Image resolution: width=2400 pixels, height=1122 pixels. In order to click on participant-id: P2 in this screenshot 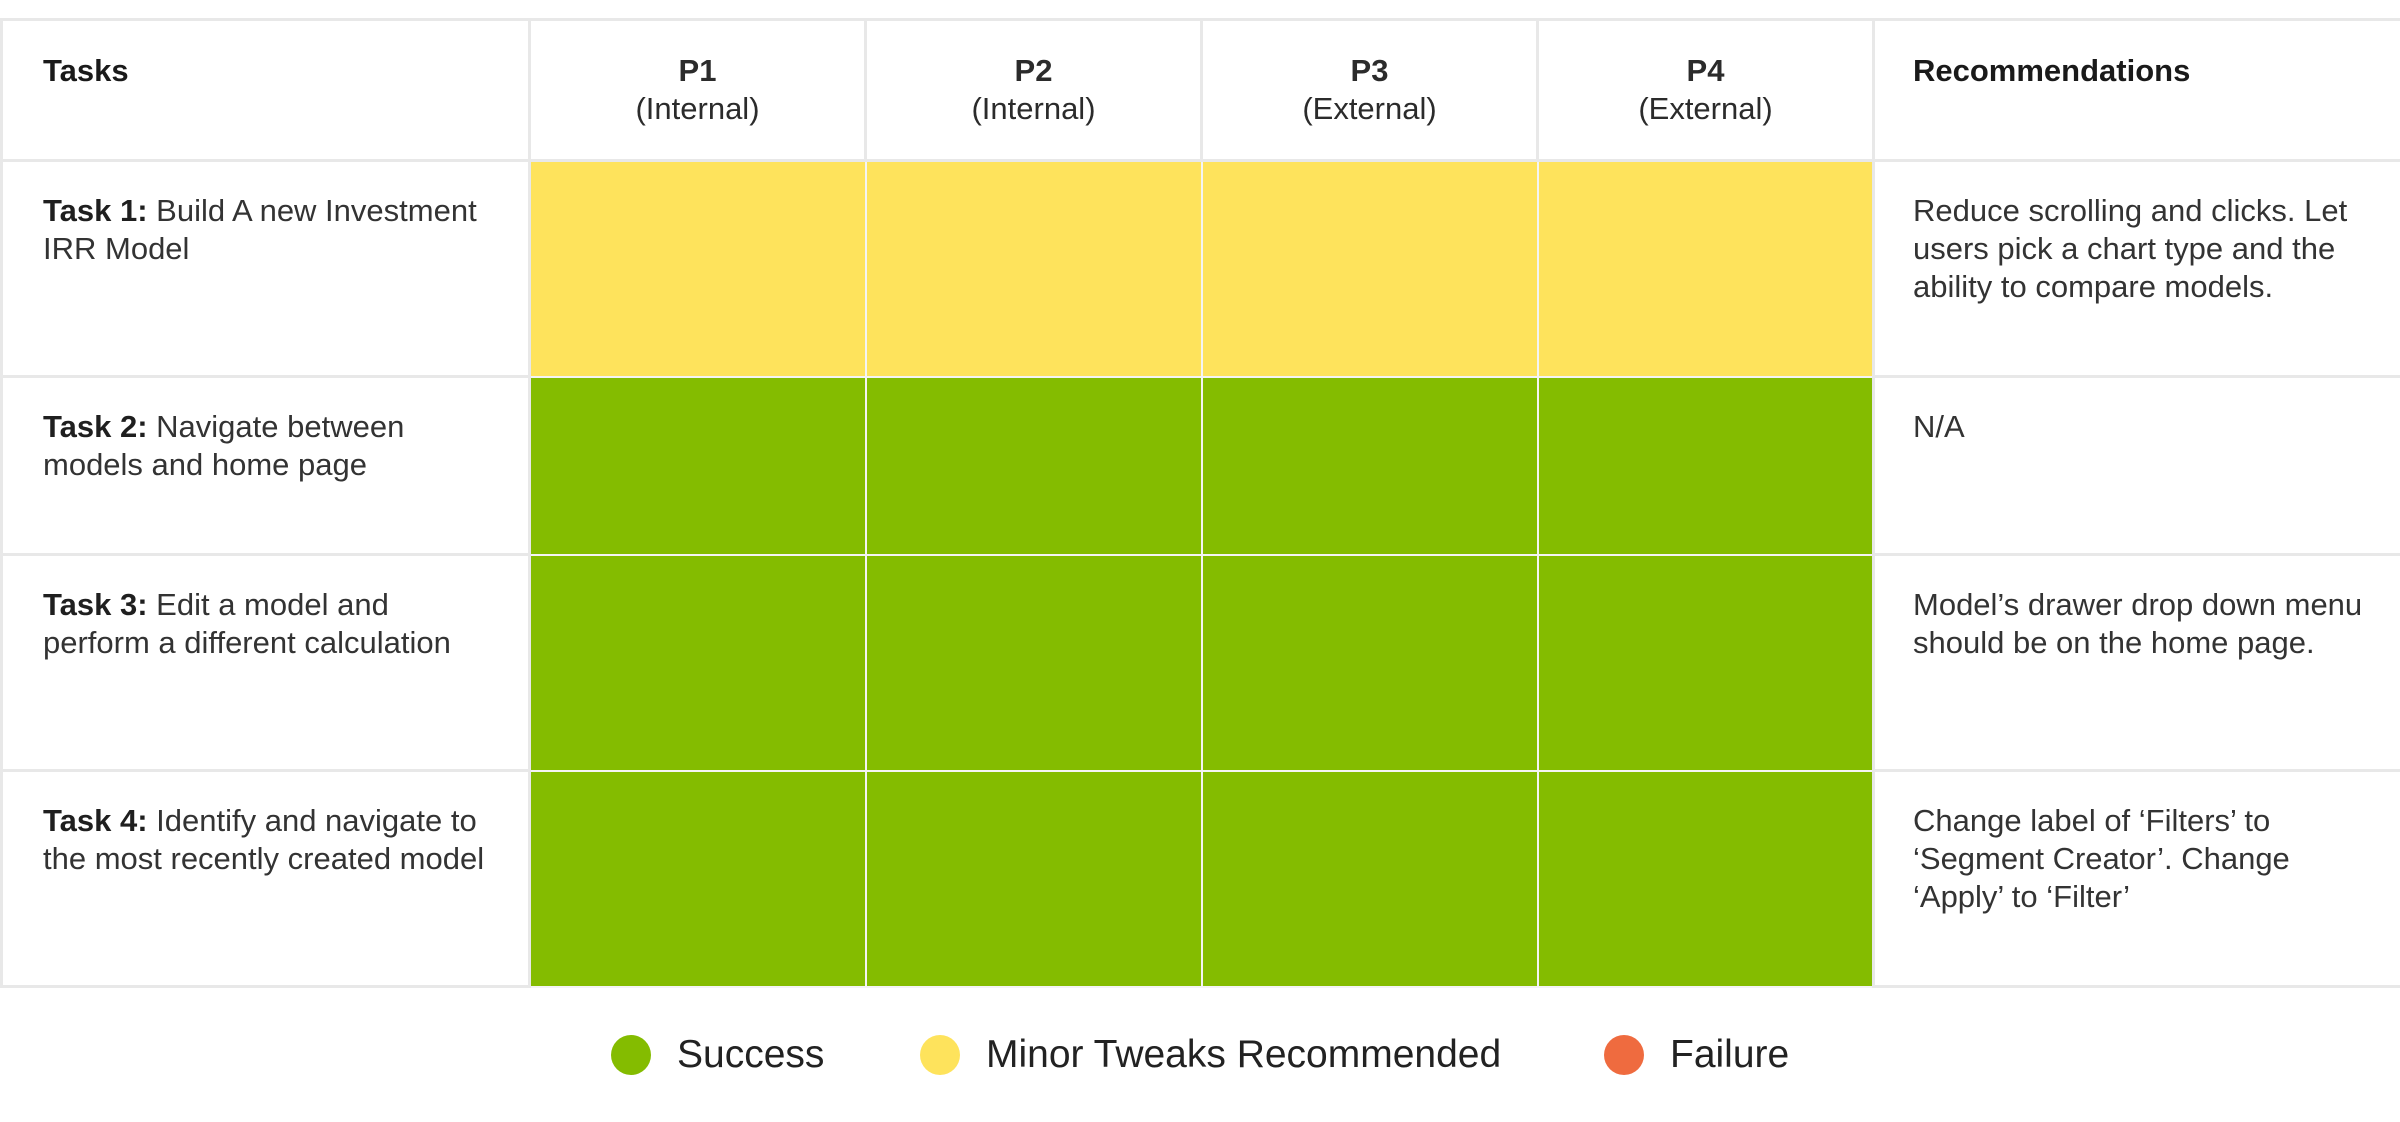, I will do `click(1033, 70)`.